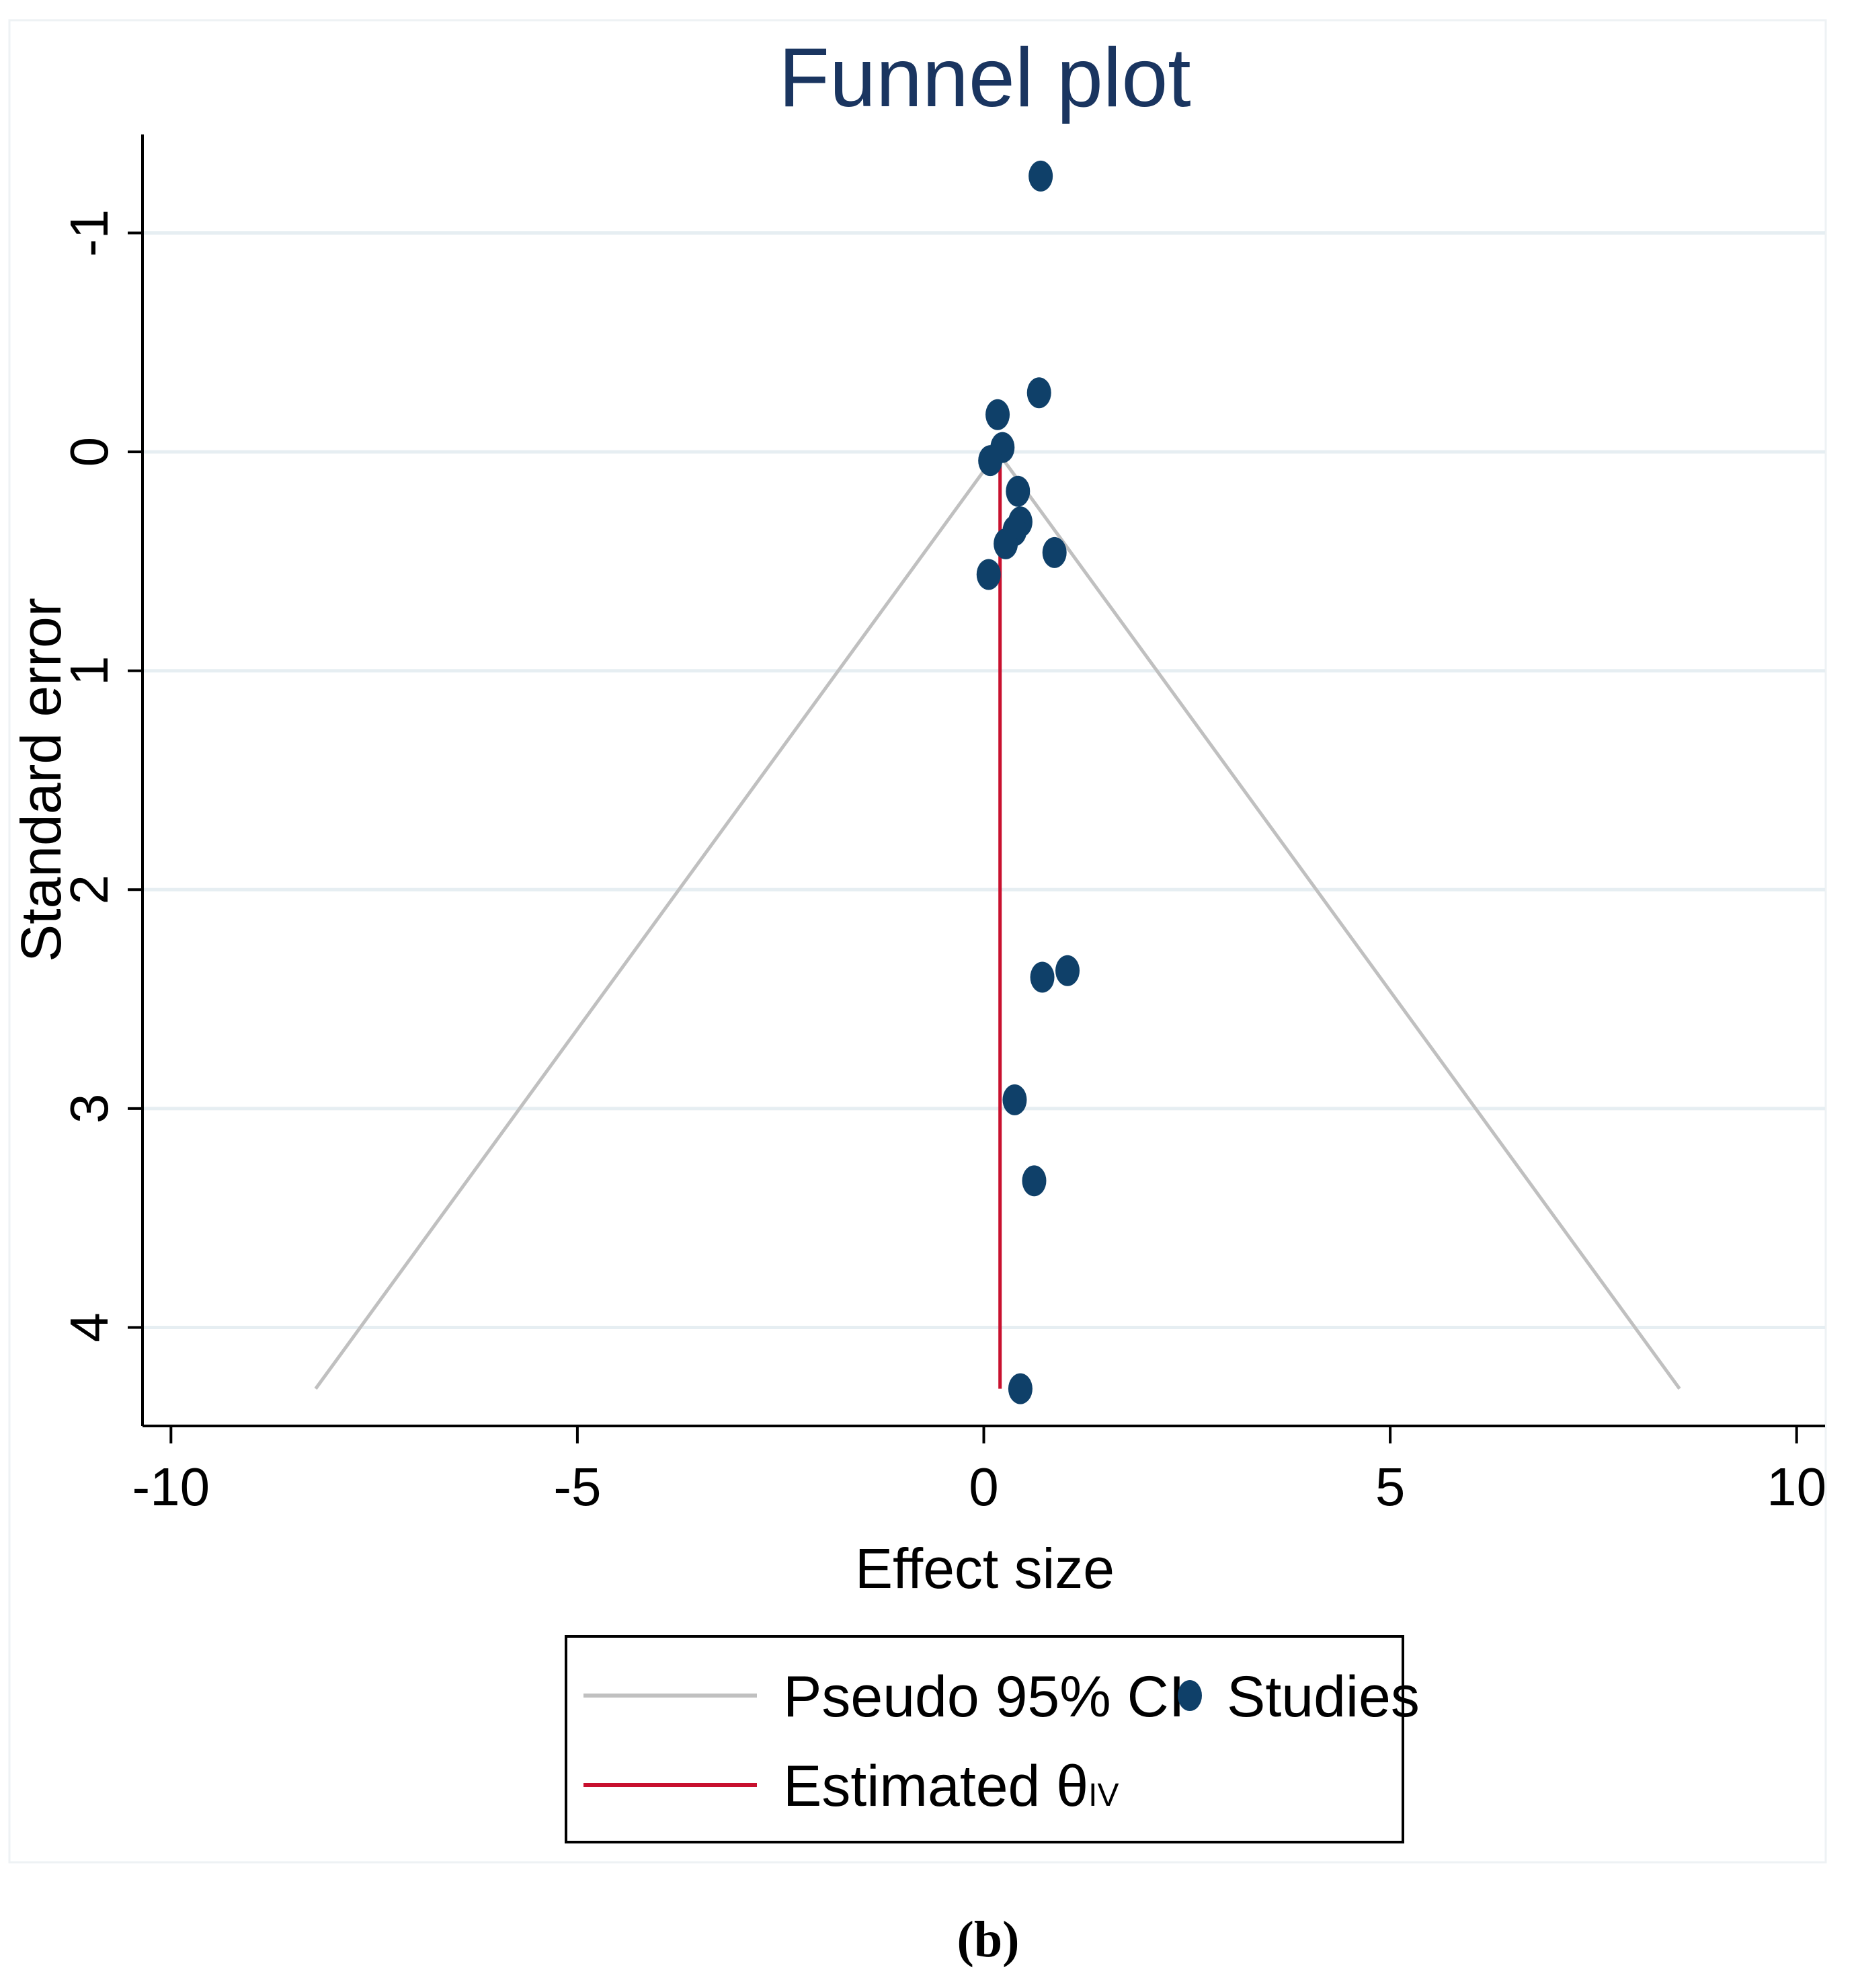 Image resolution: width=1858 pixels, height=1988 pixels. Describe the element at coordinates (1323, 1697) in the screenshot. I see `legend-studies-label: Studies` at that location.